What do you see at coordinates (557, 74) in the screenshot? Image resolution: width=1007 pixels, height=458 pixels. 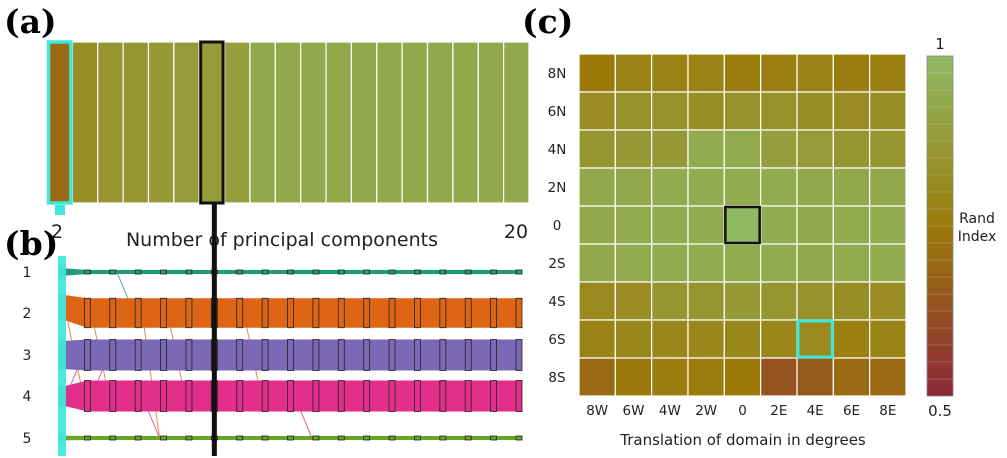 I see `panel-c-y-tick-8N: 8N` at bounding box center [557, 74].